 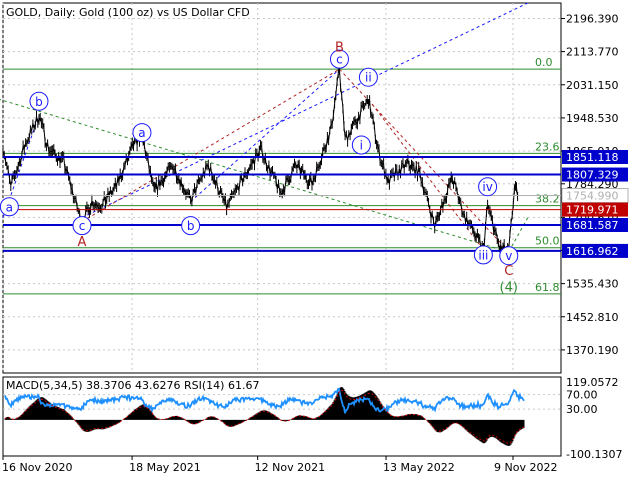 I want to click on wave-label-text: ii, so click(x=368, y=78).